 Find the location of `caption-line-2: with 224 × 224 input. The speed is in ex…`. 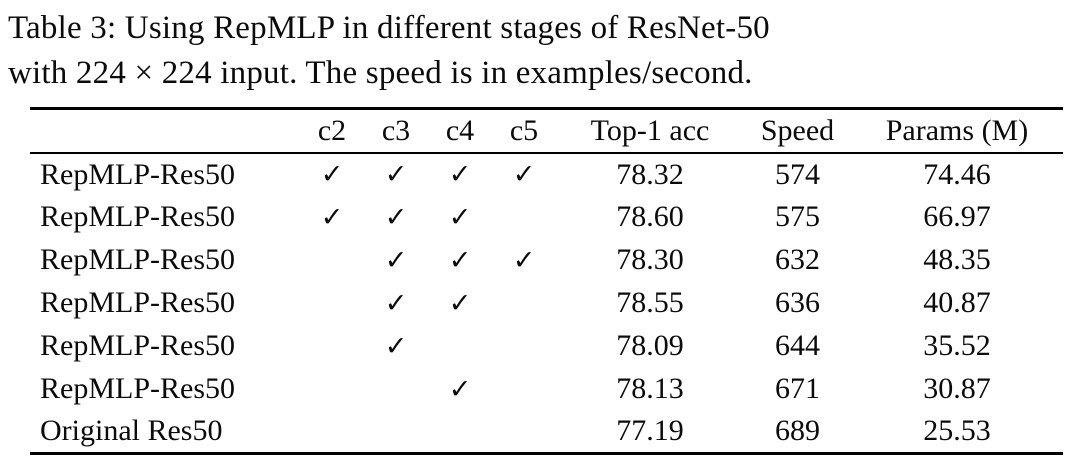

caption-line-2: with 224 × 224 input. The speed is in ex… is located at coordinates (380, 73).